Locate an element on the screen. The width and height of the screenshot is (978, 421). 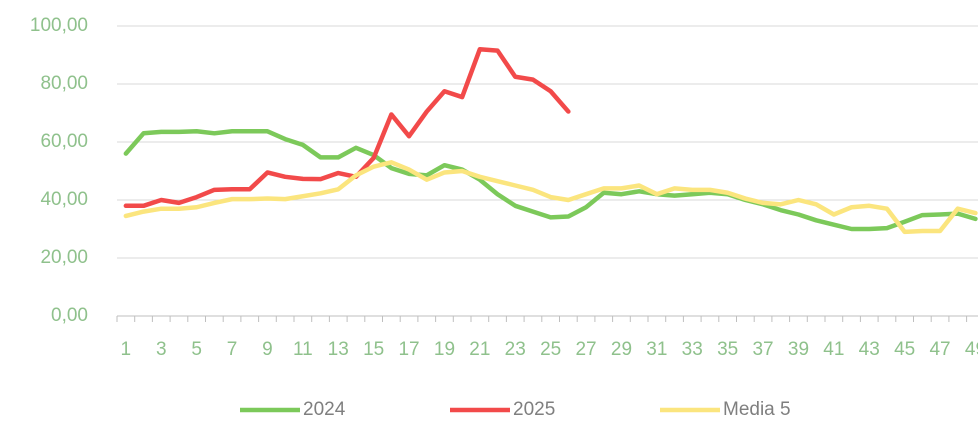
x-tick-label: 43 is located at coordinates (869, 349).